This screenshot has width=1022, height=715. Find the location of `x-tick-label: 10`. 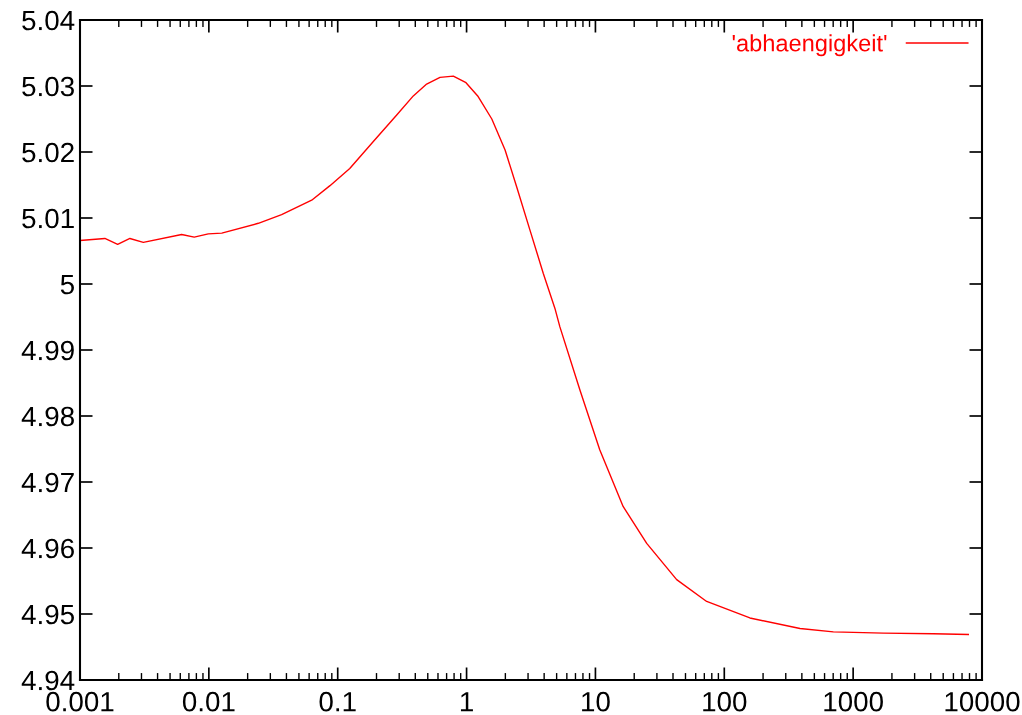

x-tick-label: 10 is located at coordinates (596, 701).